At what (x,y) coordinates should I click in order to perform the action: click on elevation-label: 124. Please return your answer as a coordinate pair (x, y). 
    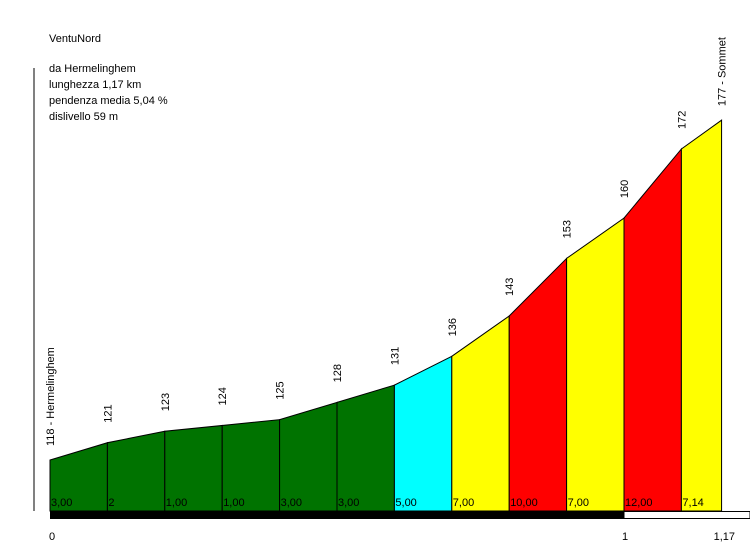
    Looking at the image, I should click on (223, 396).